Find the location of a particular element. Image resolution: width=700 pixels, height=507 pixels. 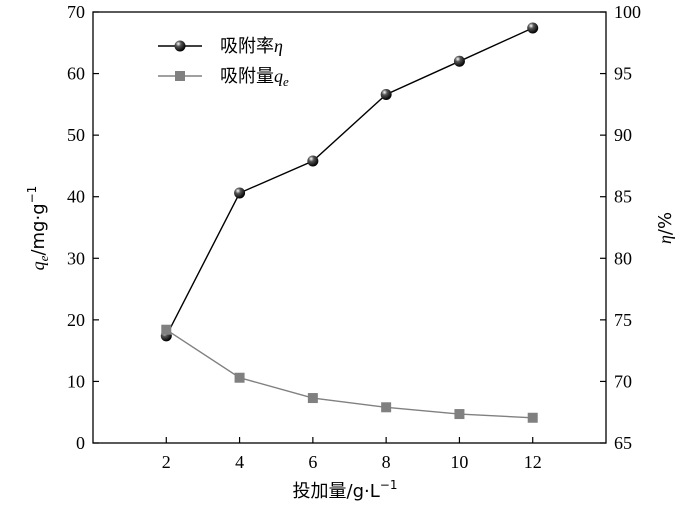

x-axis: 2 4 6 8 10 12 is located at coordinates (352, 454).